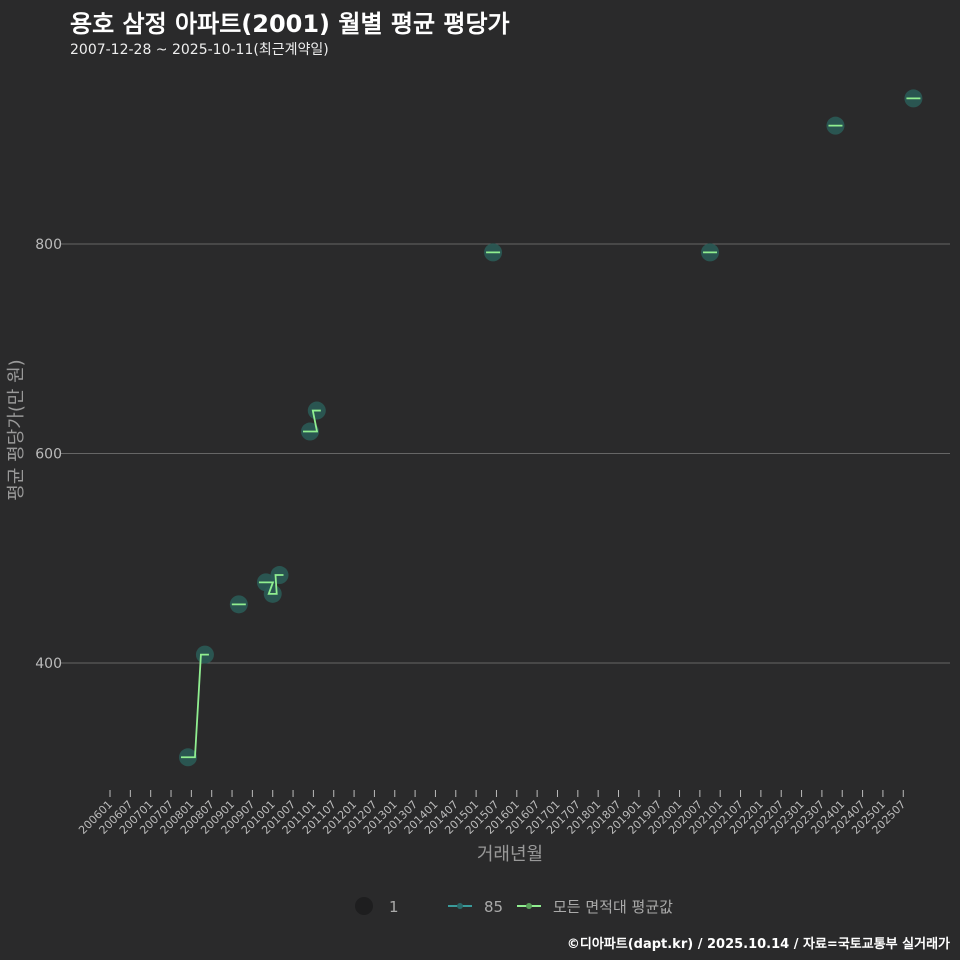  Describe the element at coordinates (48, 664) in the screenshot. I see `y-tick-label: 400` at that location.